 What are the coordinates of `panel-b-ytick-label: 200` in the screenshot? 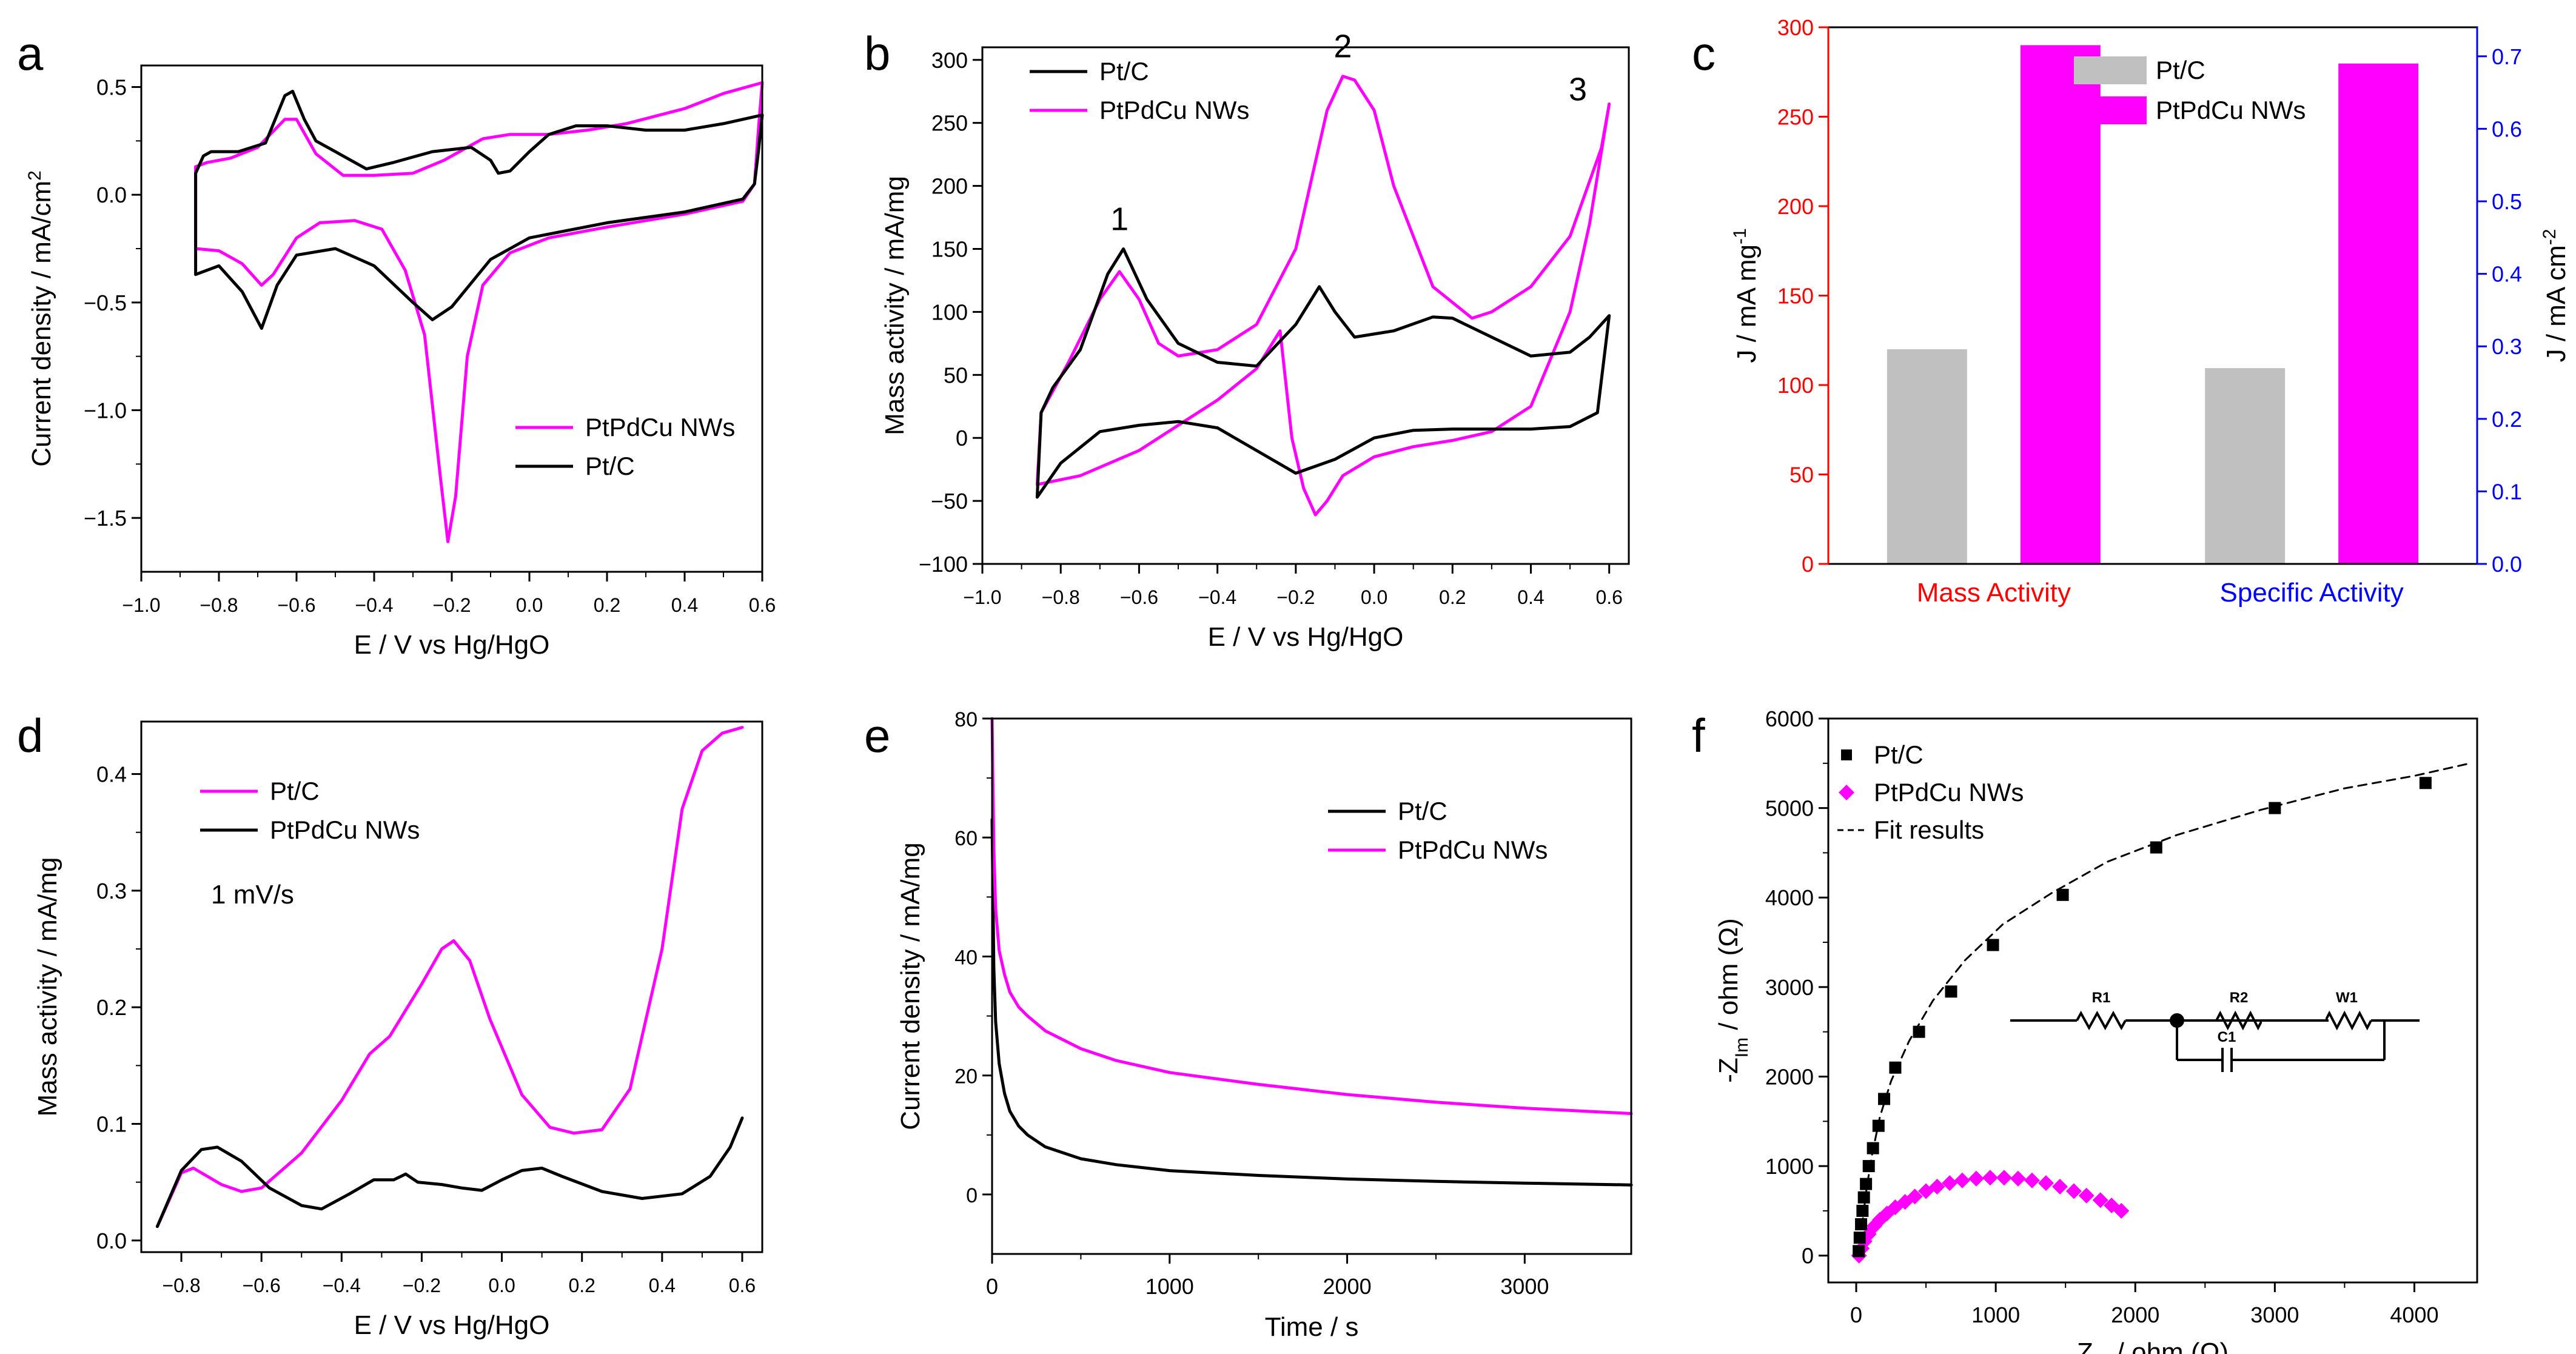 It's located at (949, 186).